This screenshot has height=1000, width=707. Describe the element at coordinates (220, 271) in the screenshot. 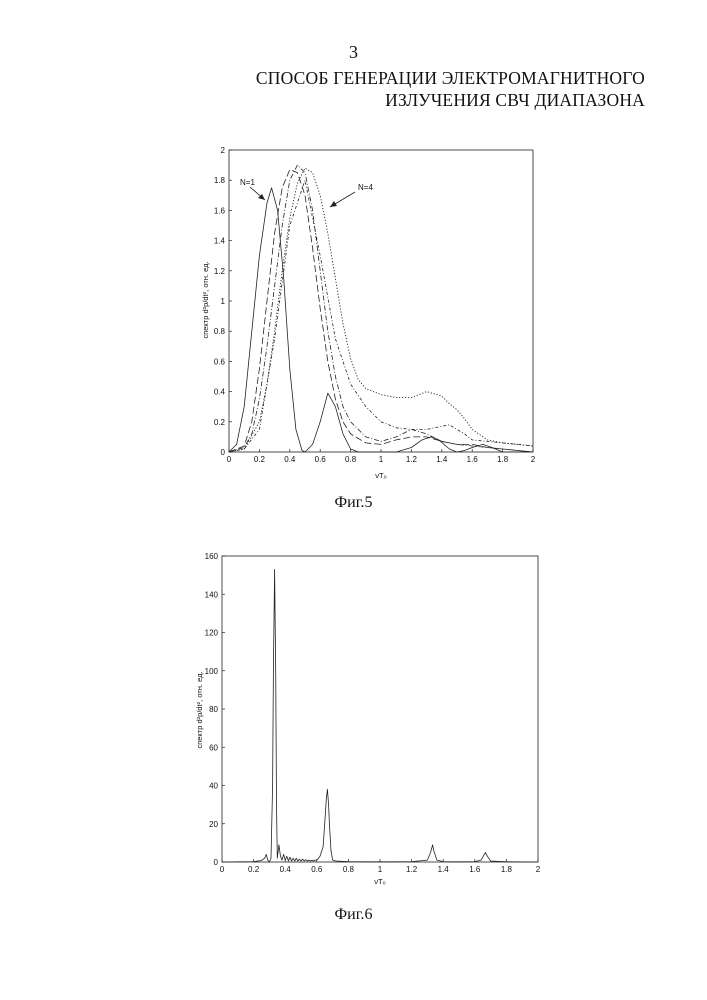

I see `y-tick-label: 1.2` at that location.